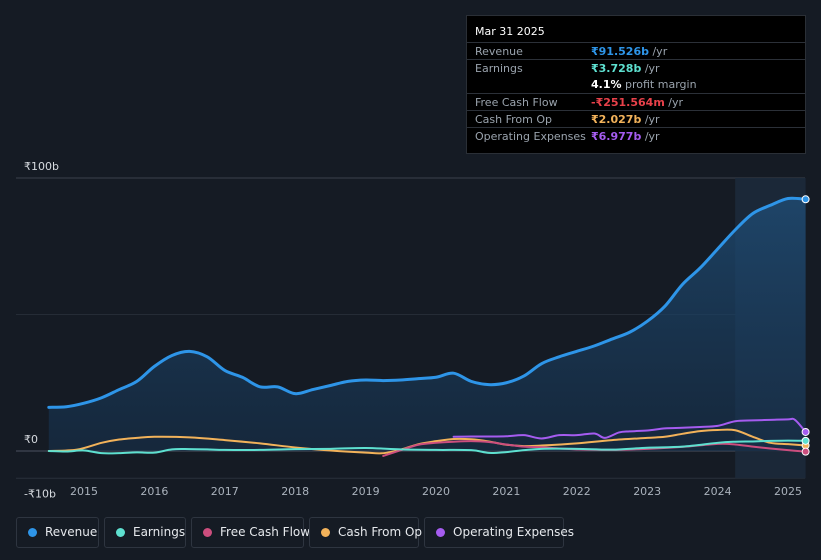 This screenshot has height=560, width=821. Describe the element at coordinates (295, 491) in the screenshot. I see `x-tick-label: 2018` at that location.